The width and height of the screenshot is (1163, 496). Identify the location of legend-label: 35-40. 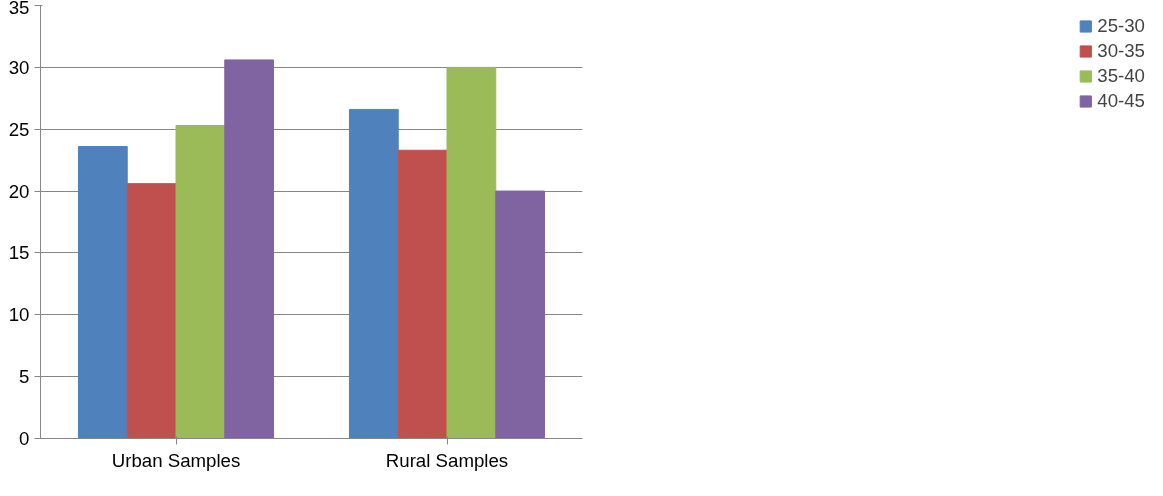
(1121, 76).